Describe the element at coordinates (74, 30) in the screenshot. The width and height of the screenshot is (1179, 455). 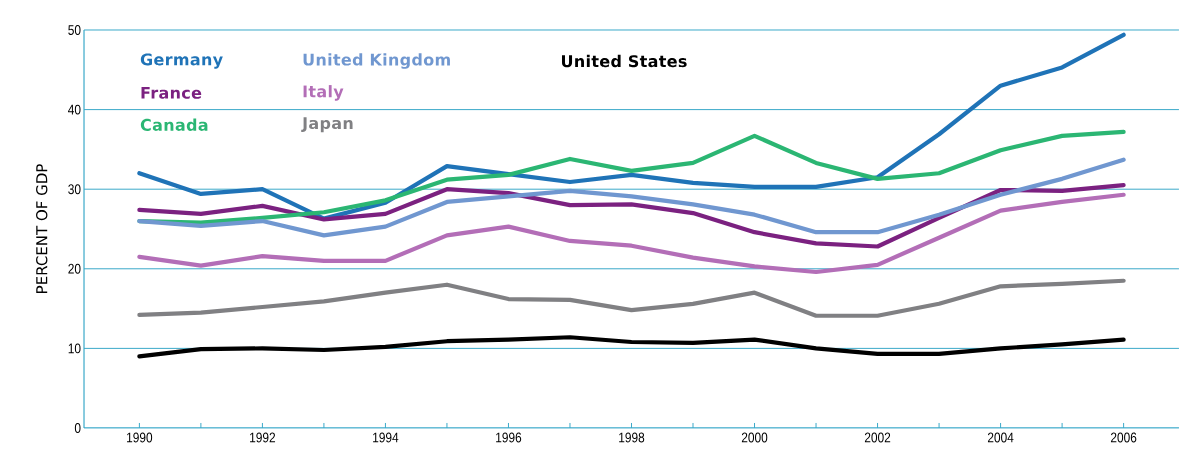
I see `y-tick-label: 50` at that location.